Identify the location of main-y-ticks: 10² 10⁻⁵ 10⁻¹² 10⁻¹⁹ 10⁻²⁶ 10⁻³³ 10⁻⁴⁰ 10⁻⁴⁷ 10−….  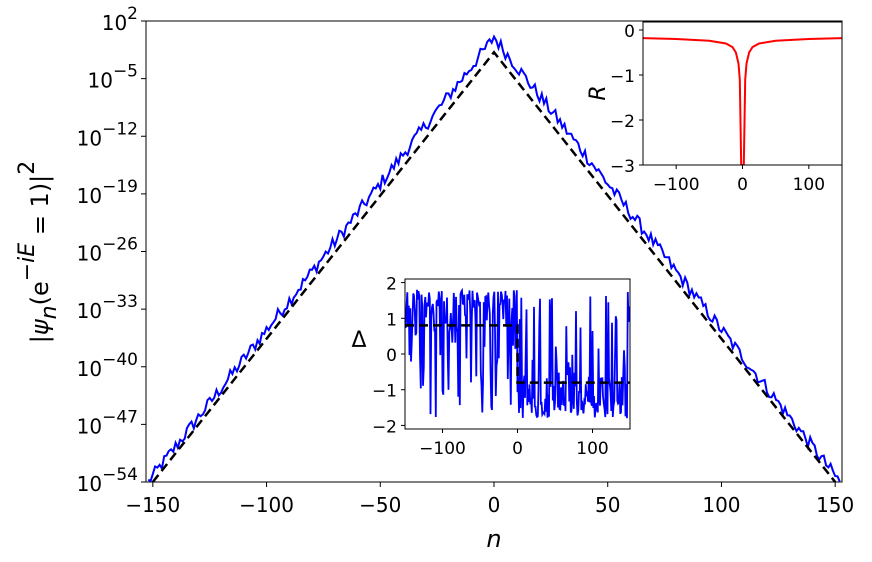
(111, 250).